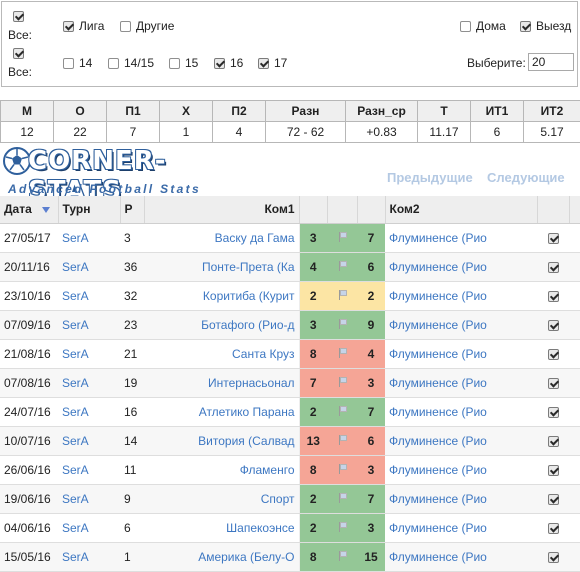 This screenshot has height=572, width=580. Describe the element at coordinates (29, 209) in the screenshot. I see `header-date: Дата` at that location.